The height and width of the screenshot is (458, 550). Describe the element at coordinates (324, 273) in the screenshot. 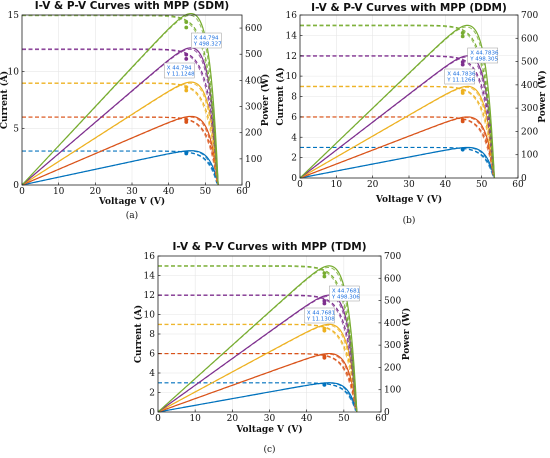

I see `mpp-marker-power-green` at that location.